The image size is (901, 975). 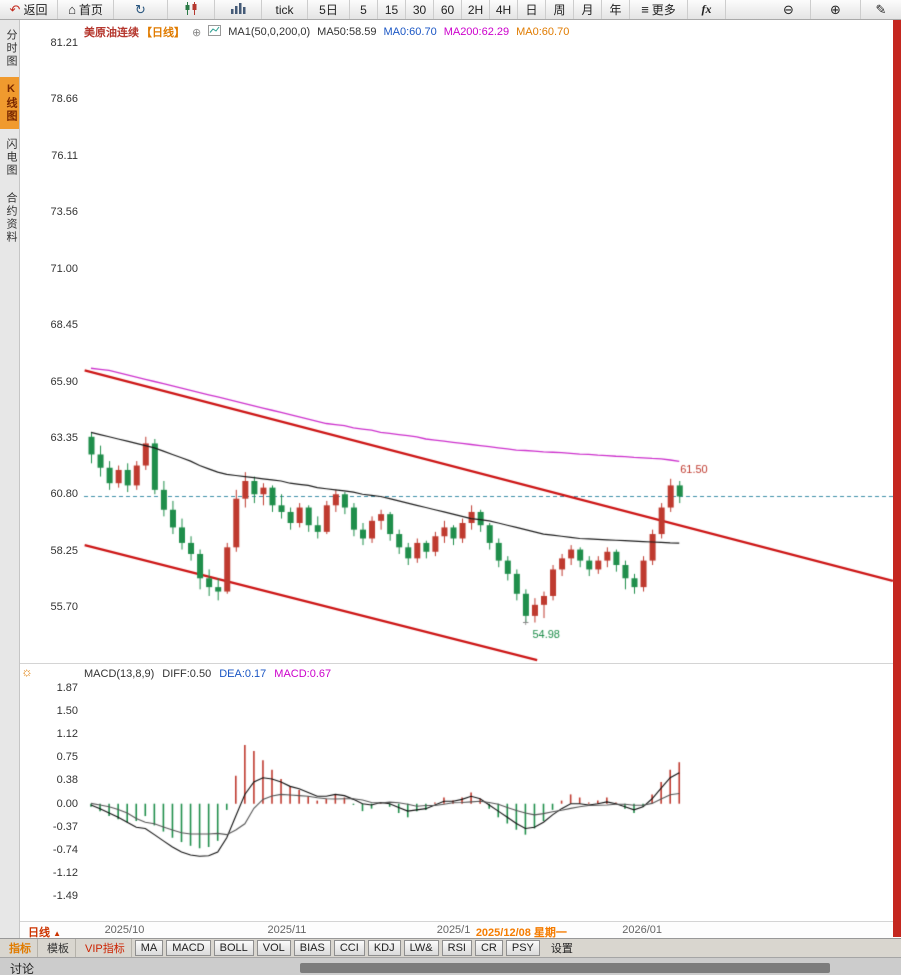 What do you see at coordinates (65, 826) in the screenshot?
I see `macd-axis-label: -0.37` at bounding box center [65, 826].